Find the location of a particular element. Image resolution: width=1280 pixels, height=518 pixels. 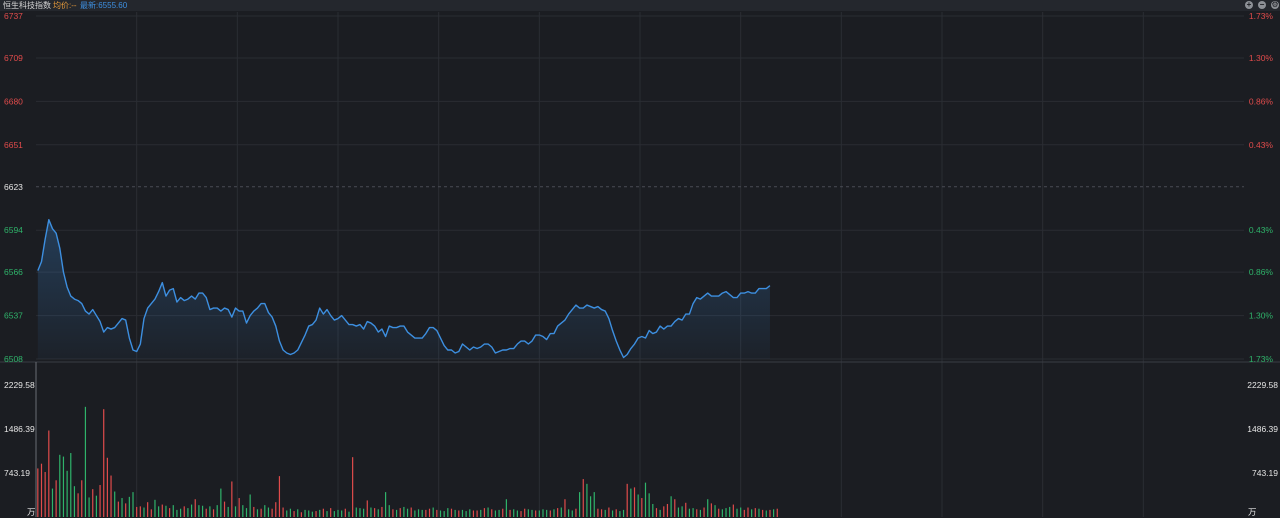

volume-tick-label-right: 743.19 is located at coordinates (1265, 473).